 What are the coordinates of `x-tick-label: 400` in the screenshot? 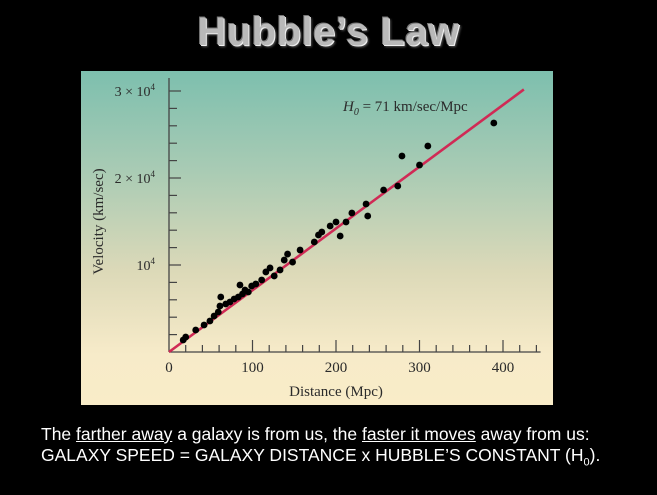 It's located at (503, 368).